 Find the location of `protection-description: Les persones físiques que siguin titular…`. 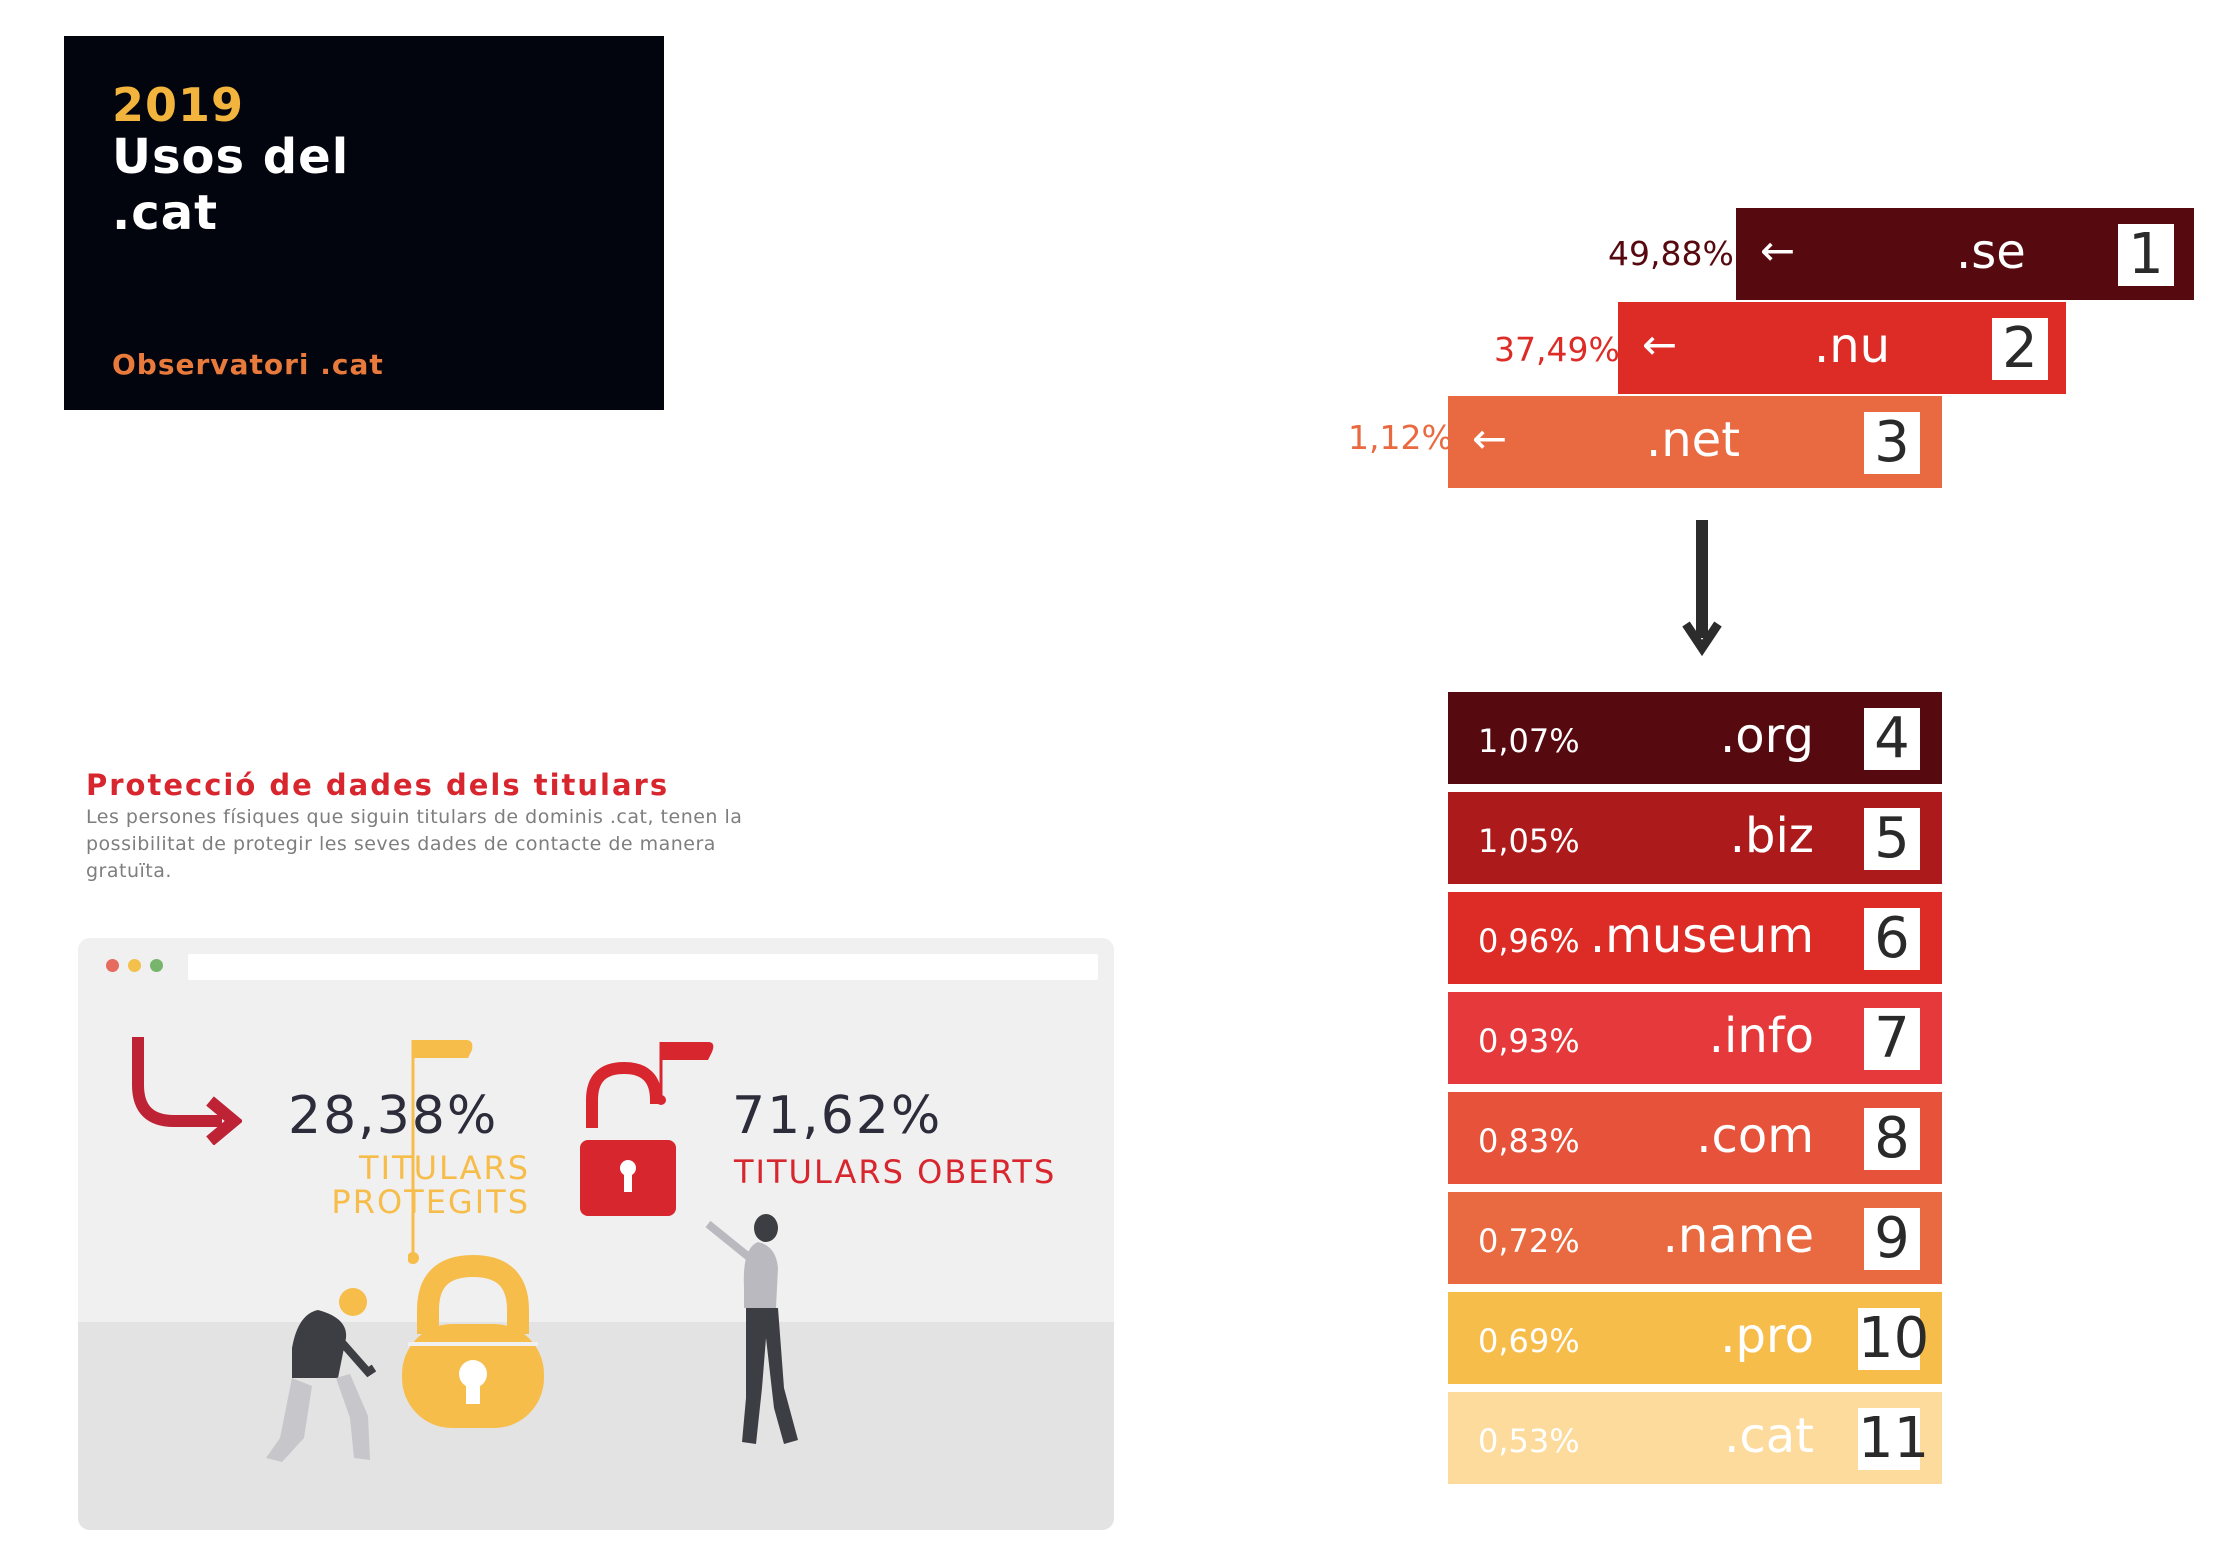

protection-description: Les persones físiques que siguin titular… is located at coordinates (414, 844).